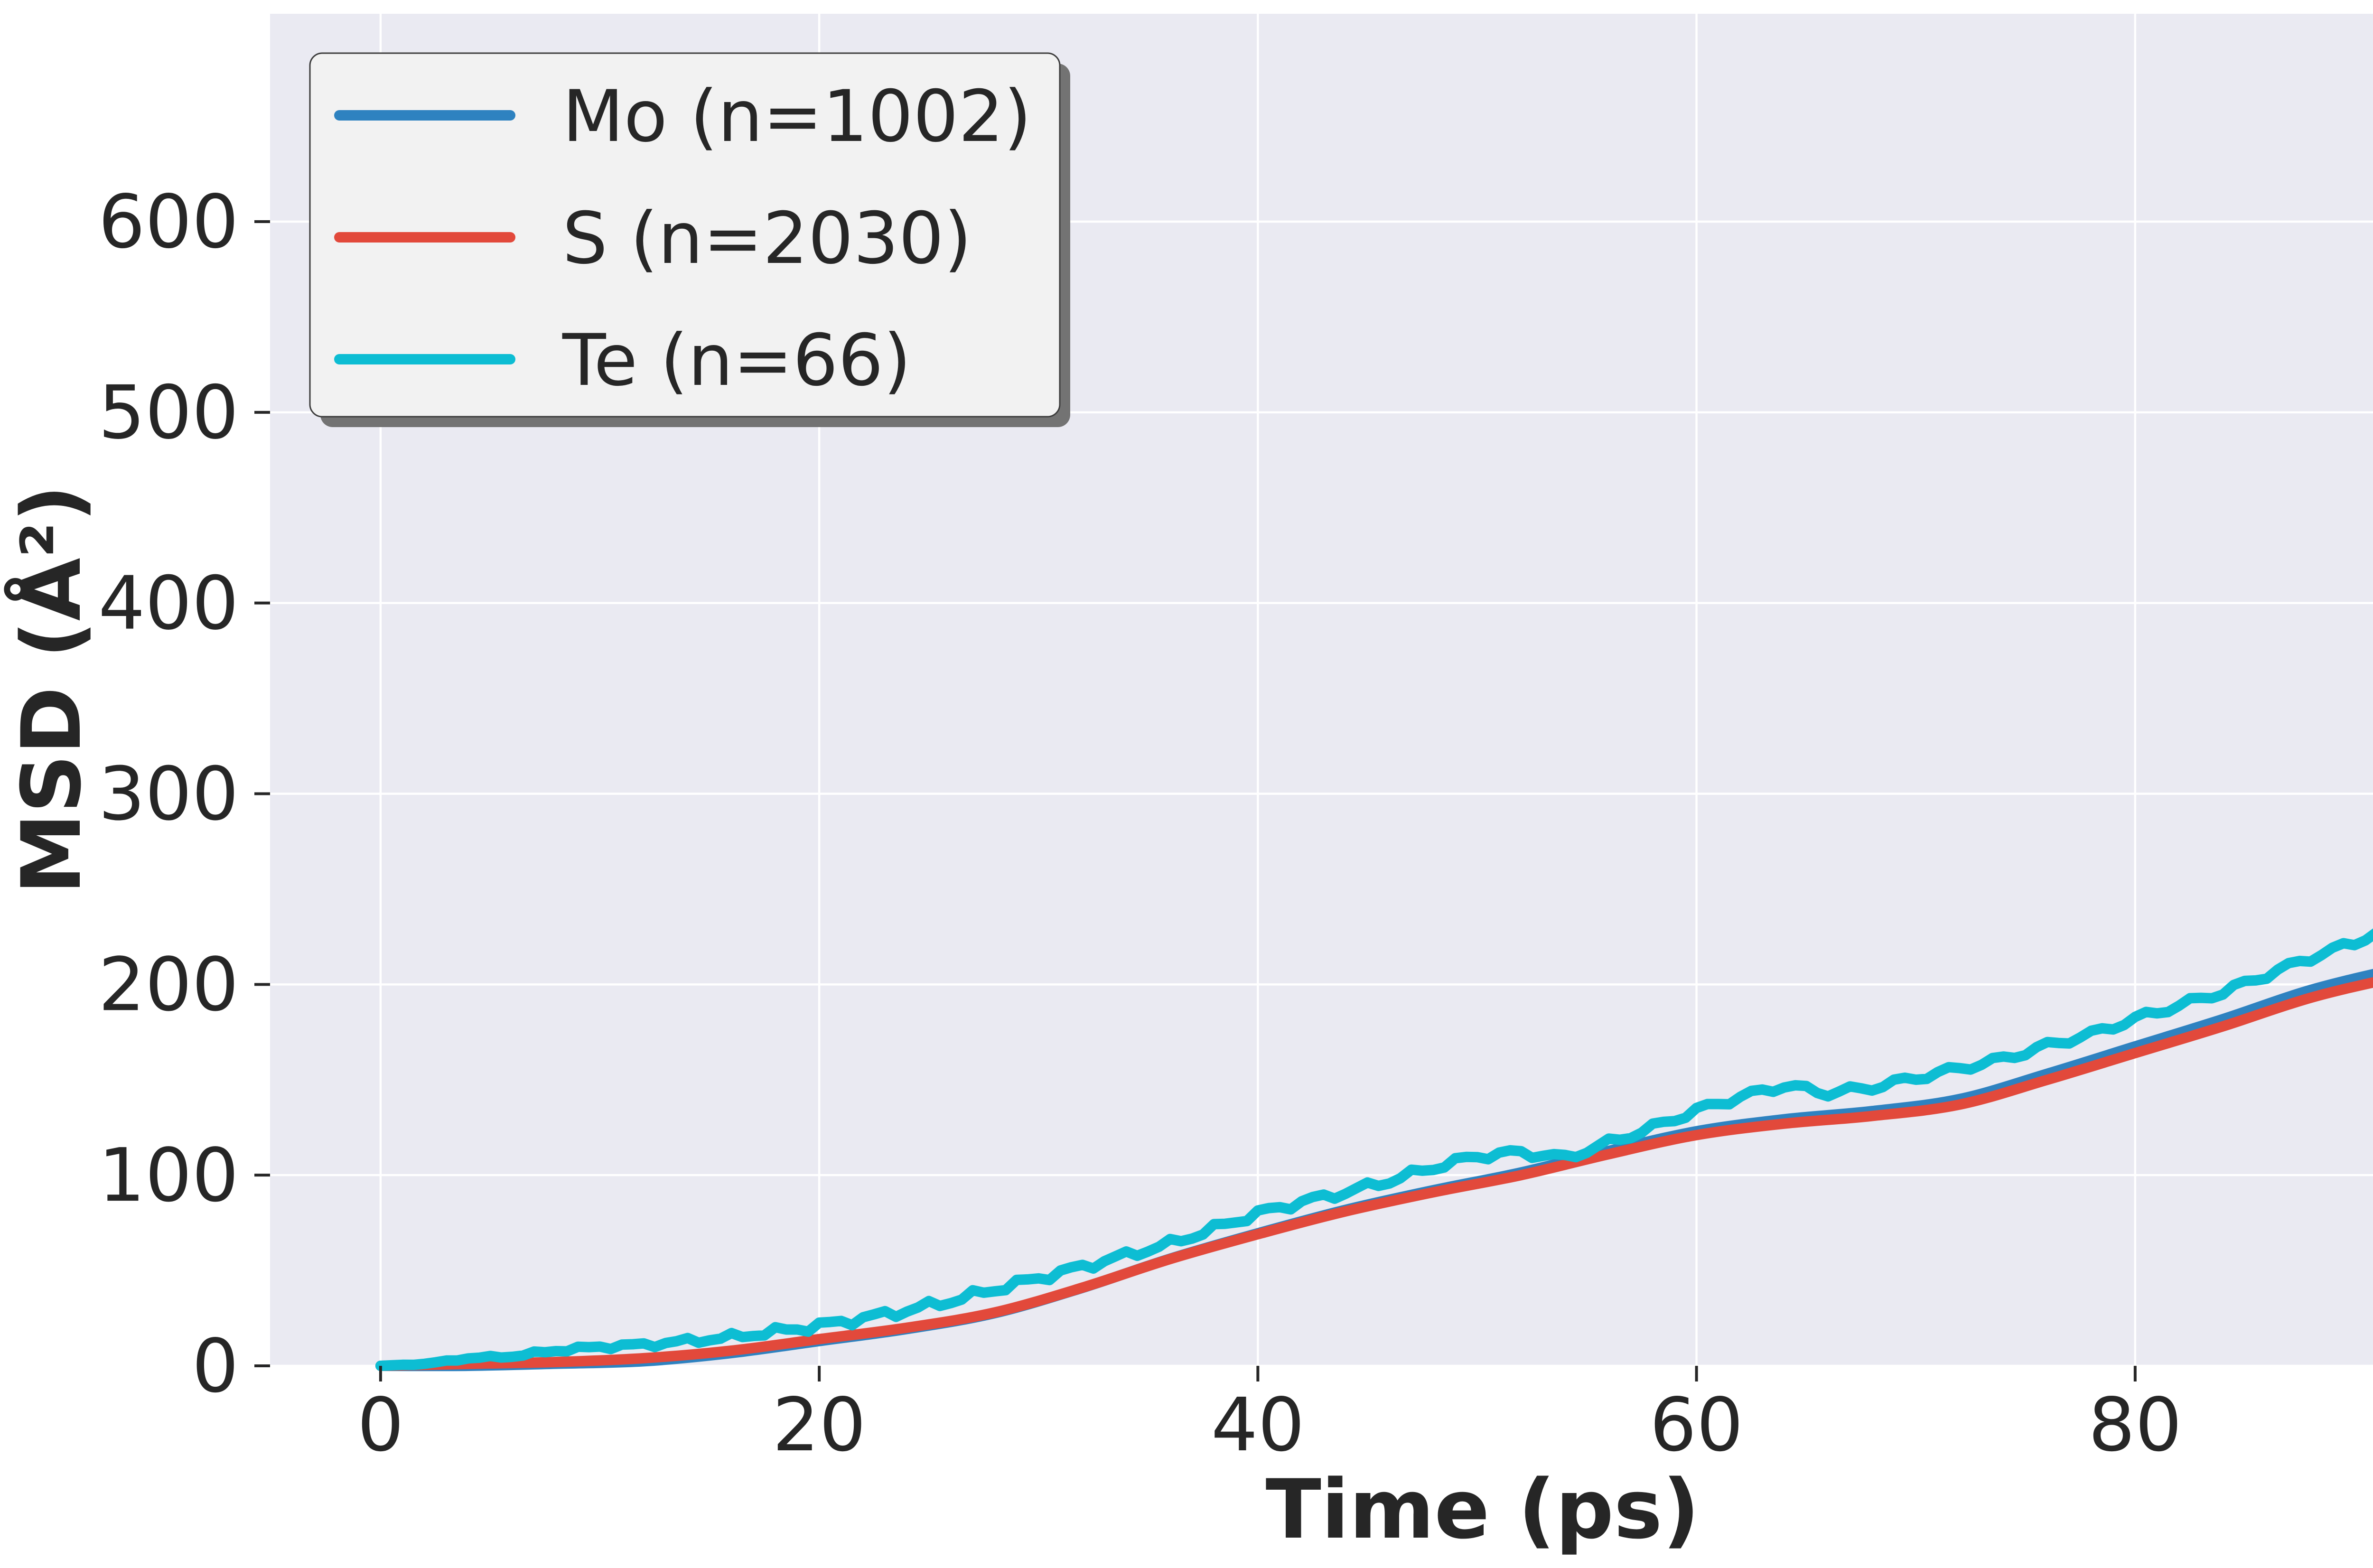  I want to click on y-tick-label: 300, so click(168, 794).